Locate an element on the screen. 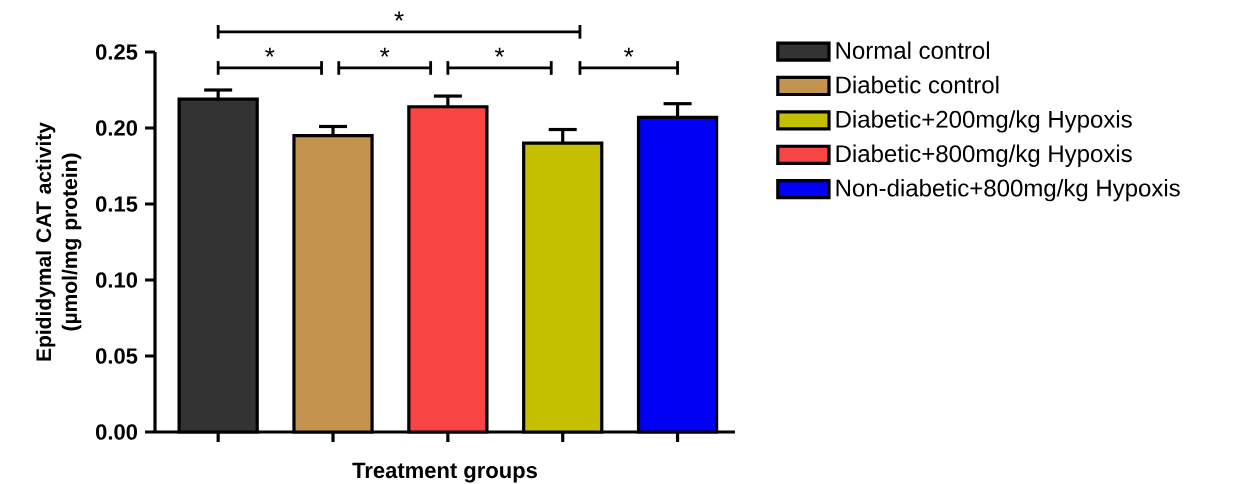 The width and height of the screenshot is (1250, 484). y-tick-label: 0.25 is located at coordinates (117, 52).